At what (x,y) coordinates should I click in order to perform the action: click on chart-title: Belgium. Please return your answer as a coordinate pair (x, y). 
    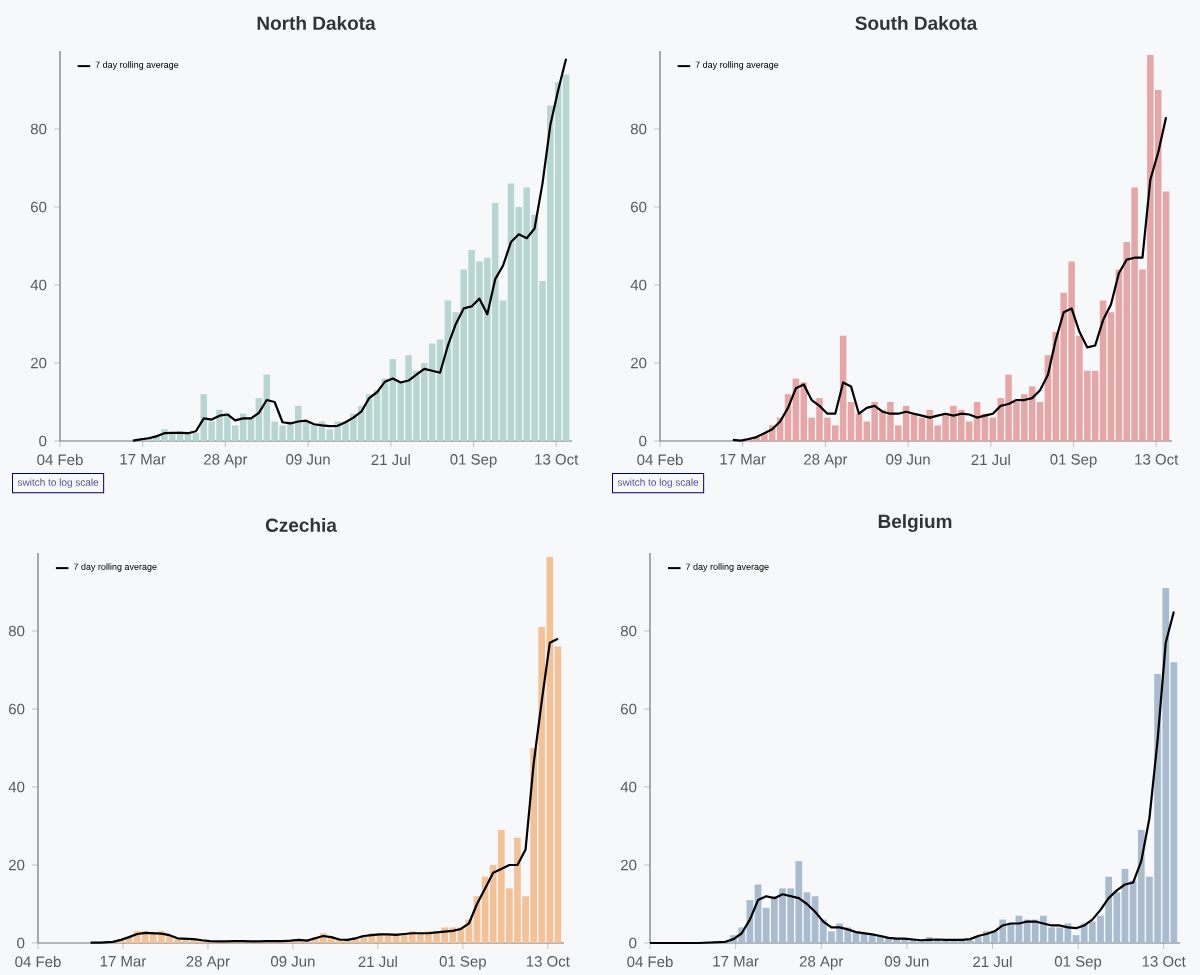
    Looking at the image, I should click on (915, 523).